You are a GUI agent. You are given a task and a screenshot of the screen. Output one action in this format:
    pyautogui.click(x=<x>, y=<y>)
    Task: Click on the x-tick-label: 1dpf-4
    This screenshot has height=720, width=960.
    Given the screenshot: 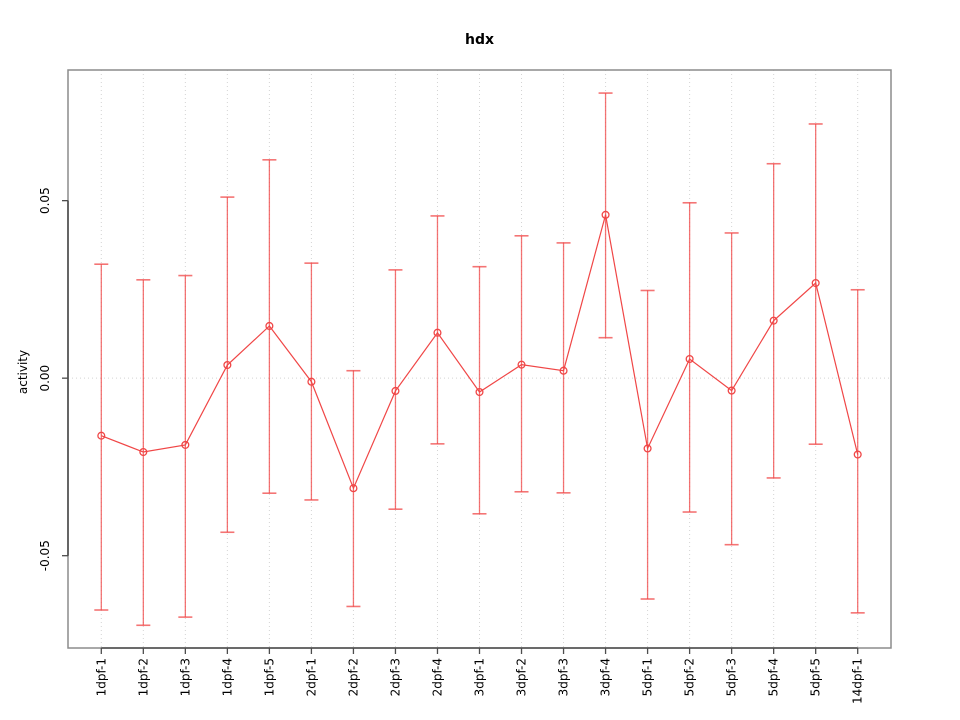 What is the action you would take?
    pyautogui.click(x=227, y=677)
    